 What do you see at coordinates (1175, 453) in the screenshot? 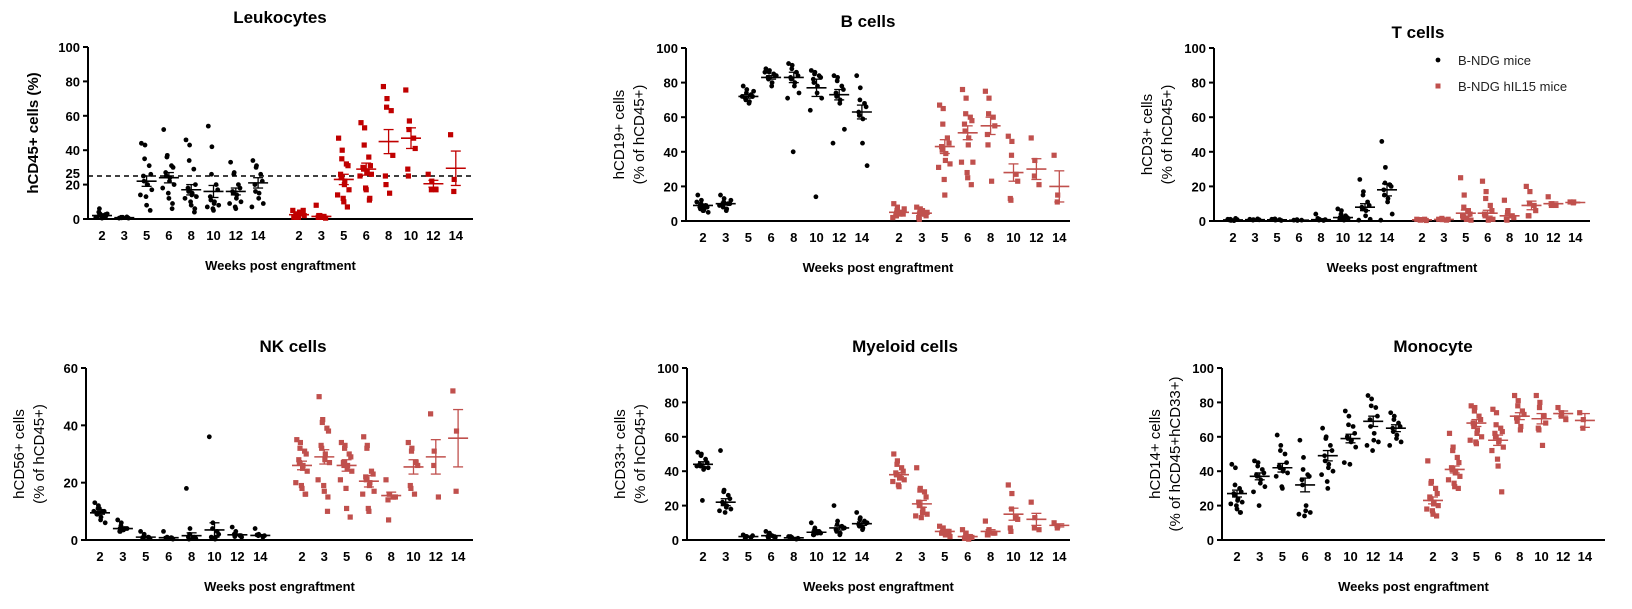
I see `y-axis-label: (% of hCD45+hCD33+)` at bounding box center [1175, 453].